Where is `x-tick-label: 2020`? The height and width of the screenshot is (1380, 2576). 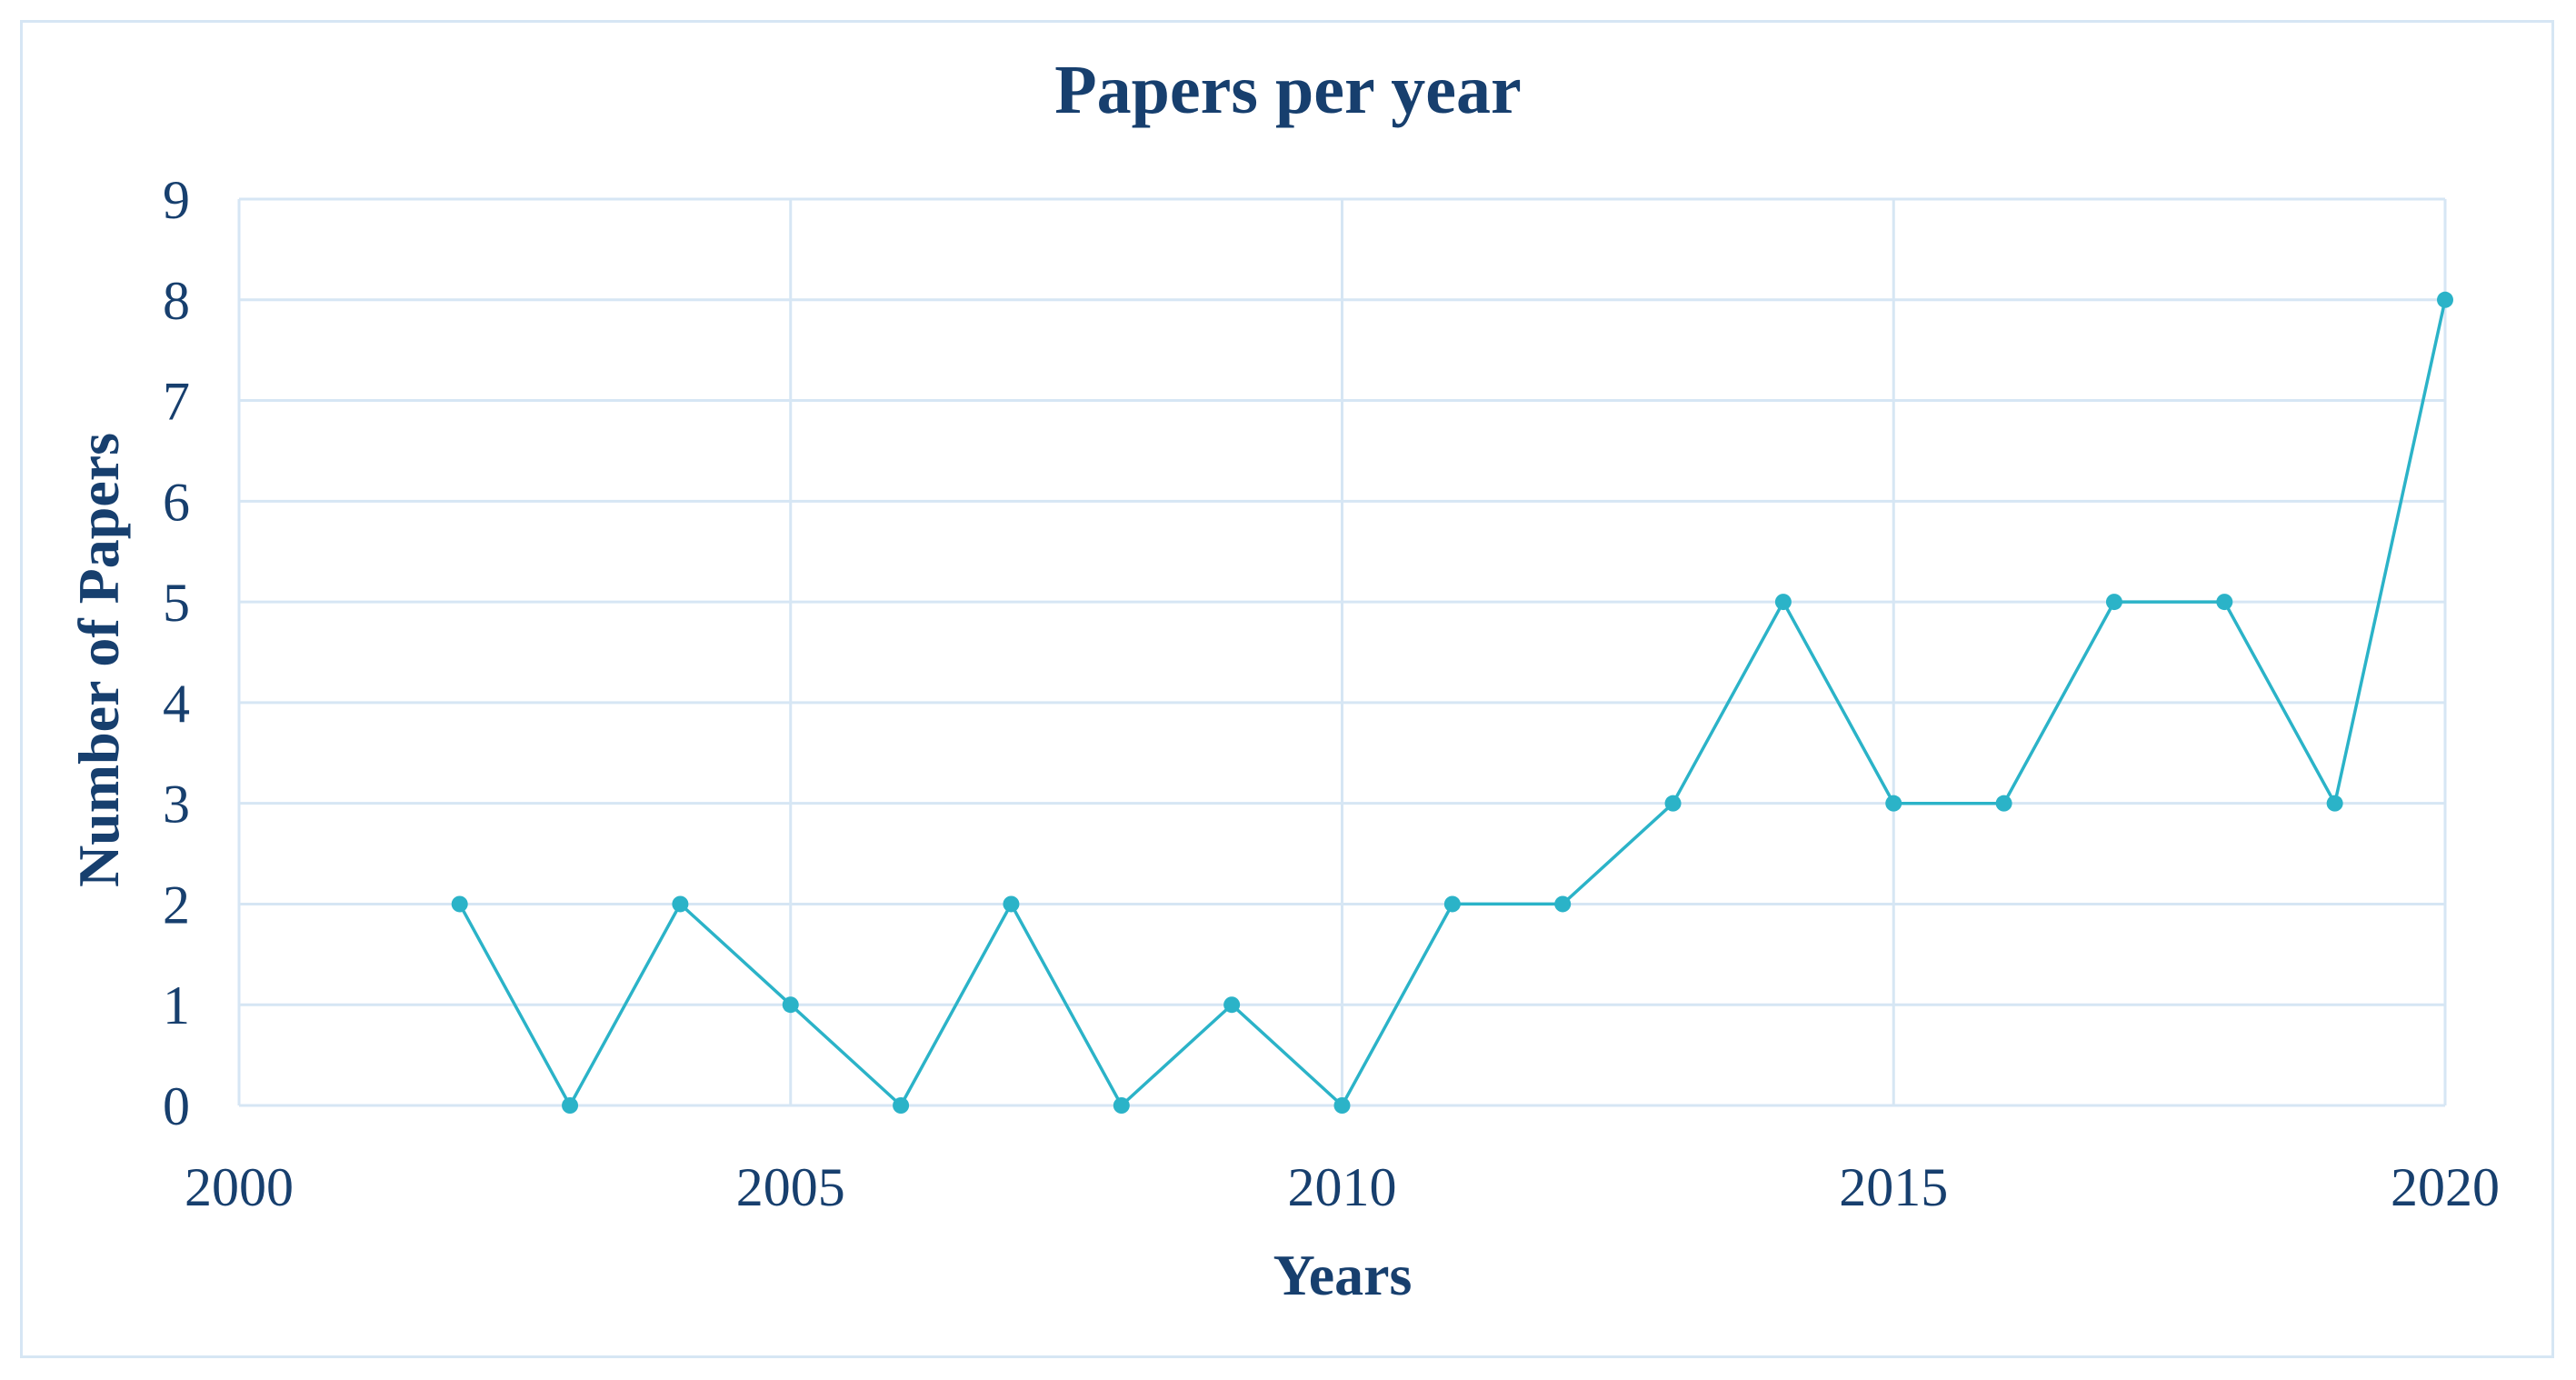 x-tick-label: 2020 is located at coordinates (2445, 1187).